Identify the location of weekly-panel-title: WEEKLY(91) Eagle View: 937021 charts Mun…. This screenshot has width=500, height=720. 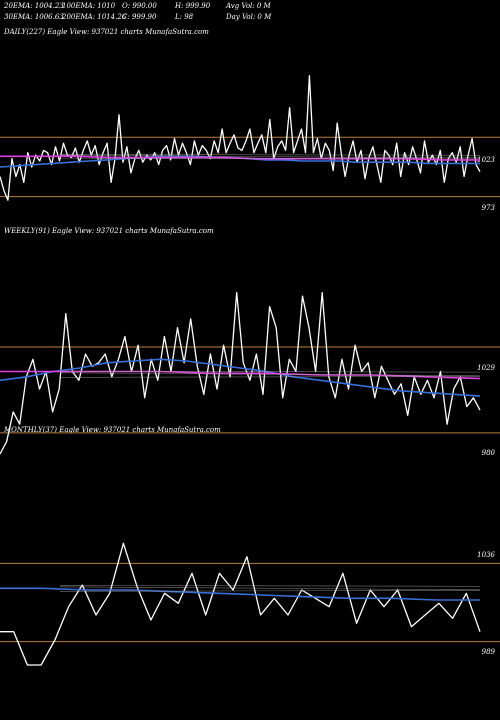
(109, 231).